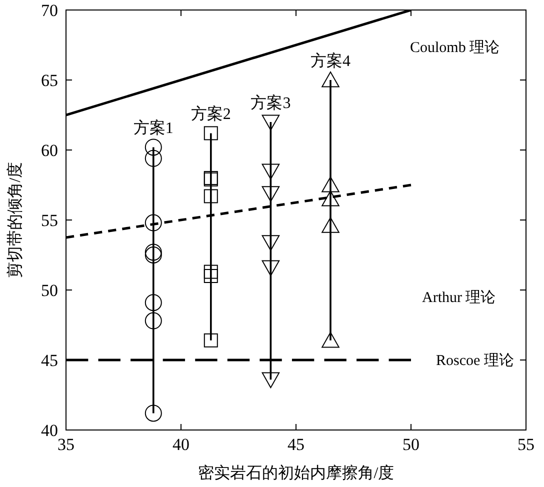 Image resolution: width=544 pixels, height=487 pixels. Describe the element at coordinates (296, 473) in the screenshot. I see `x-axis-title: 密实岩石的初始内摩擦角/度` at that location.